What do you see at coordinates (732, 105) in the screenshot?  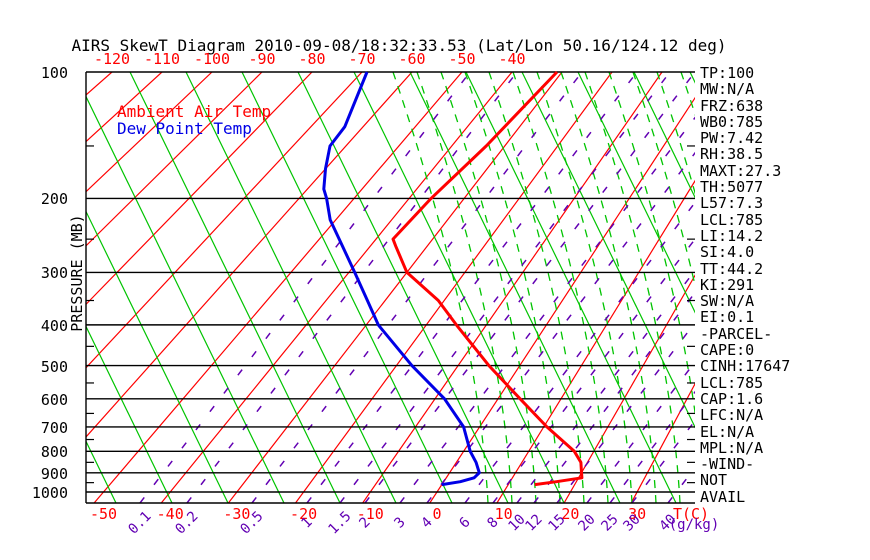 I see `stat-line: FRZ:638` at bounding box center [732, 105].